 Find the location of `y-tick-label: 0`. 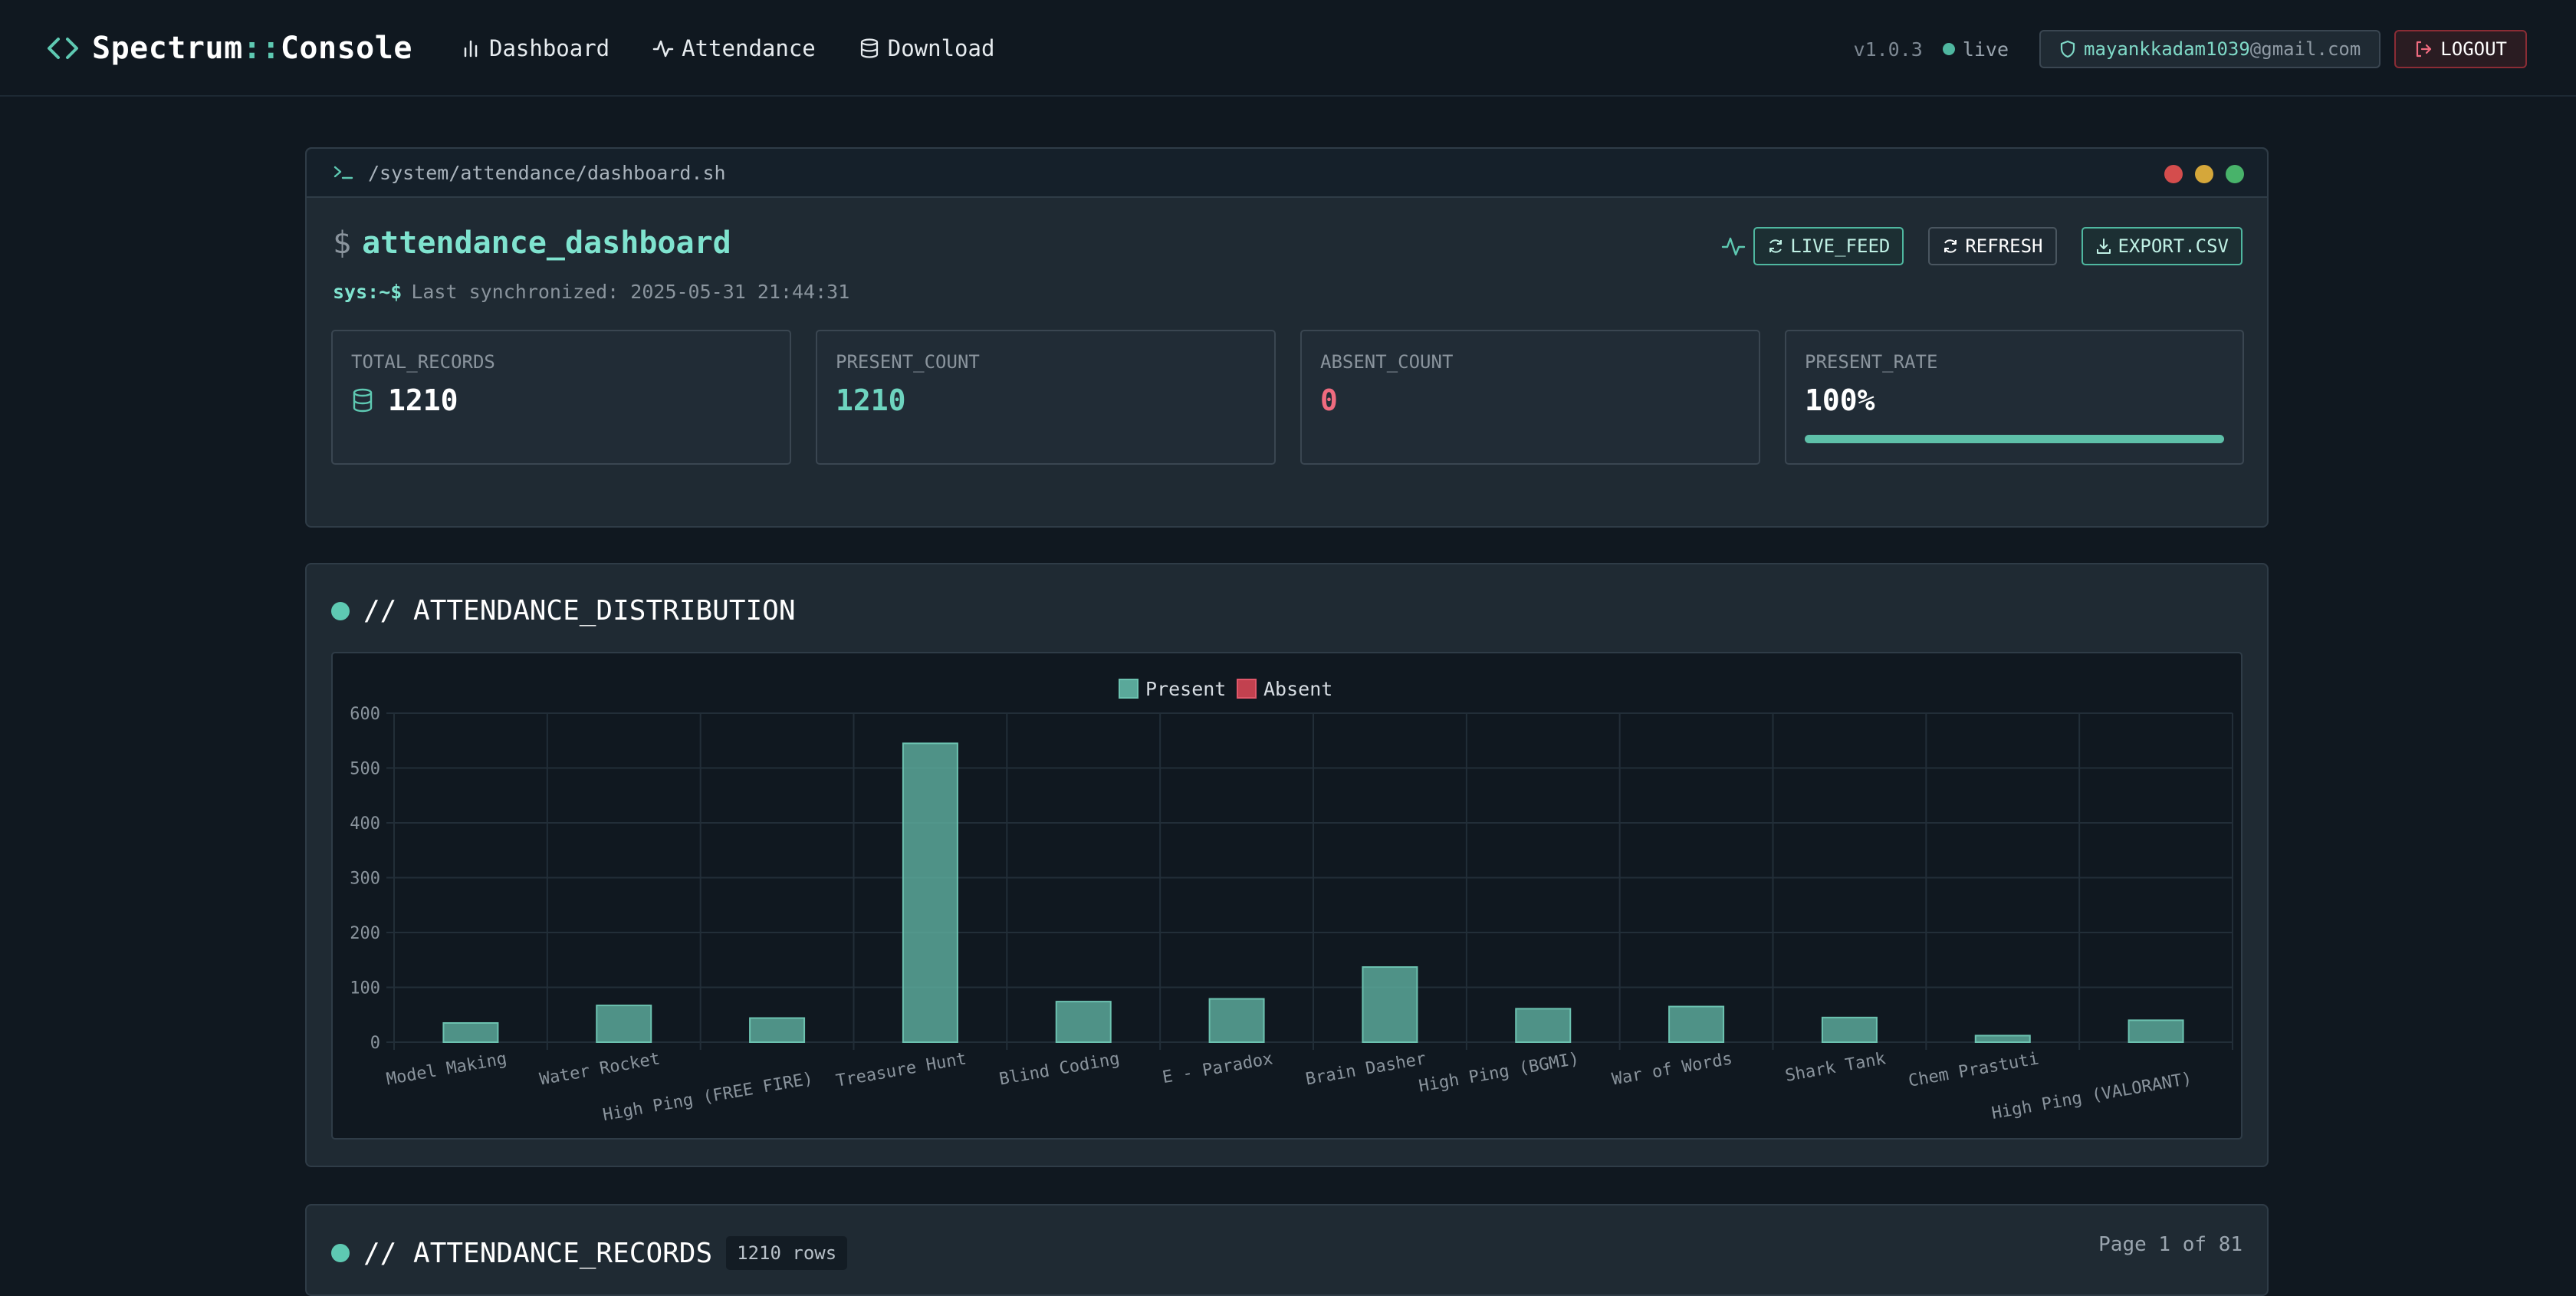

y-tick-label: 0 is located at coordinates (375, 1043).